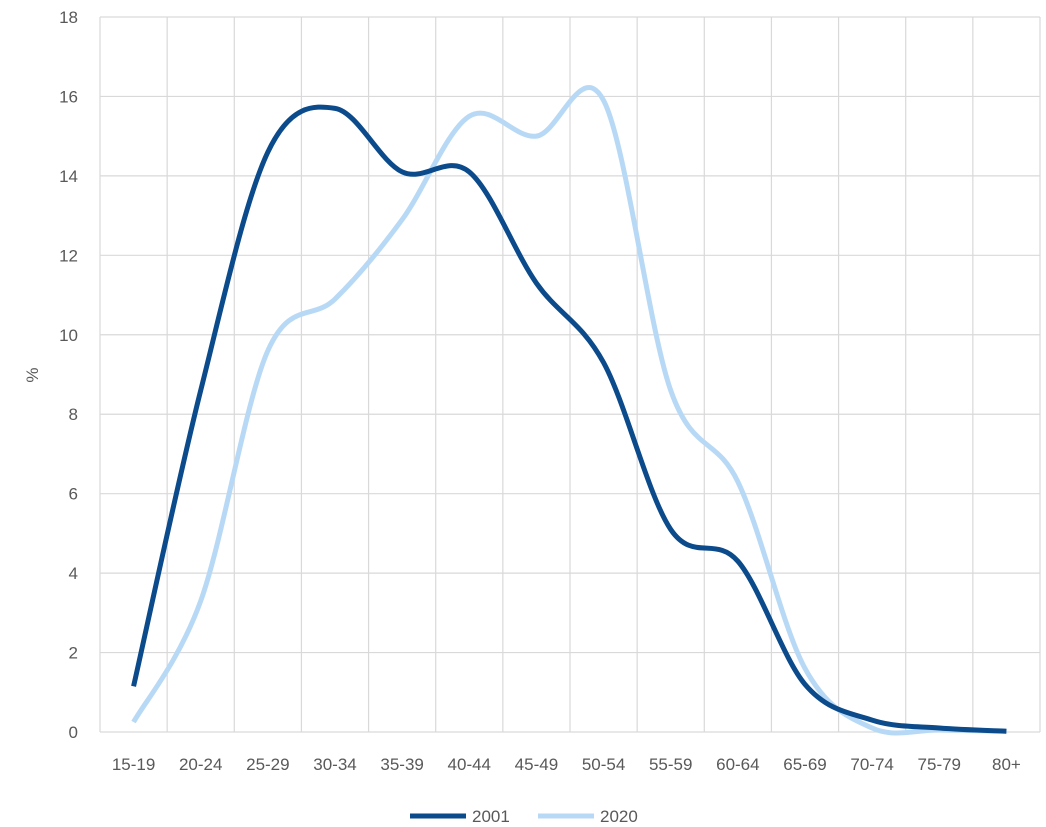 This screenshot has width=1046, height=827. Describe the element at coordinates (670, 764) in the screenshot. I see `x-tick-label: 55-59` at that location.